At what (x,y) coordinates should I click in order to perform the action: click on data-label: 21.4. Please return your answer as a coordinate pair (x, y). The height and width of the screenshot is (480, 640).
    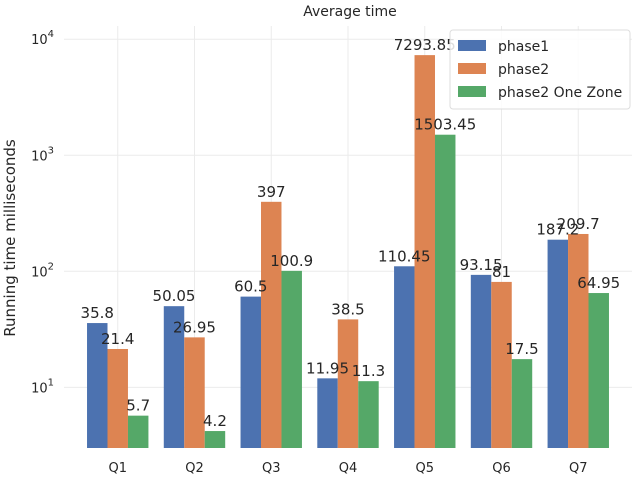
    Looking at the image, I should click on (117, 339).